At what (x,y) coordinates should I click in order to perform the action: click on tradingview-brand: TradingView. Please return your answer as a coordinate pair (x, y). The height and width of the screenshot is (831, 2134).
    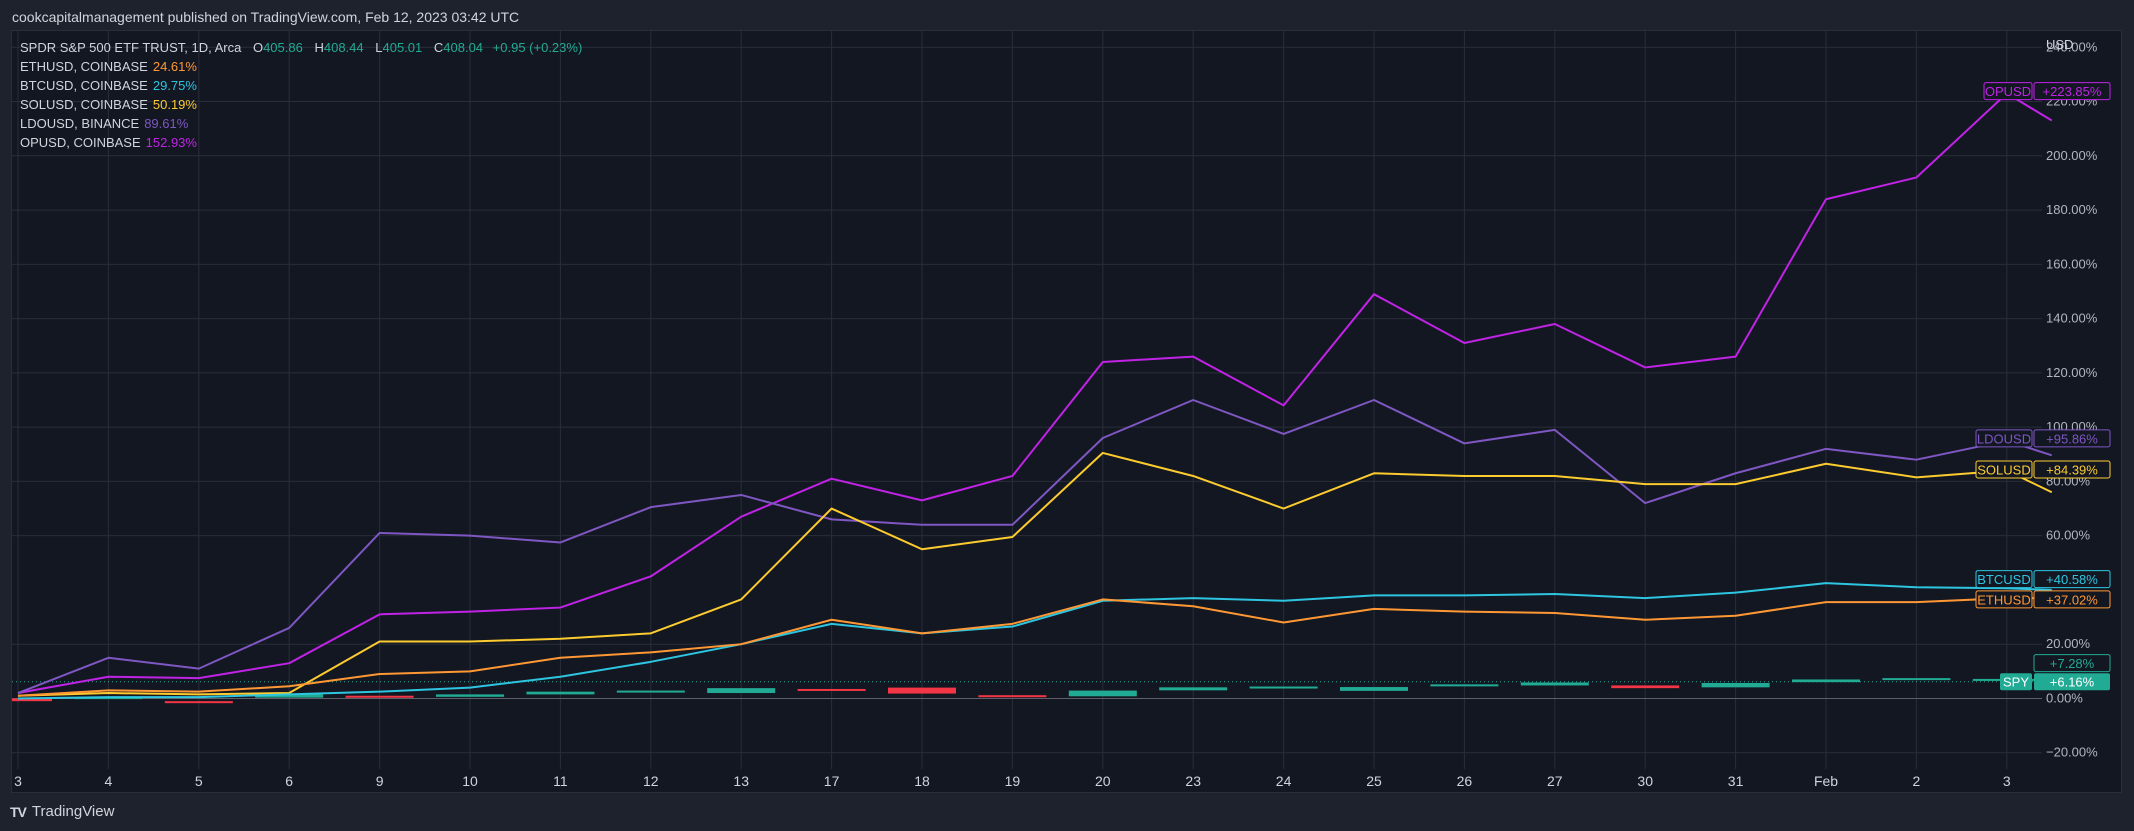
    Looking at the image, I should click on (73, 811).